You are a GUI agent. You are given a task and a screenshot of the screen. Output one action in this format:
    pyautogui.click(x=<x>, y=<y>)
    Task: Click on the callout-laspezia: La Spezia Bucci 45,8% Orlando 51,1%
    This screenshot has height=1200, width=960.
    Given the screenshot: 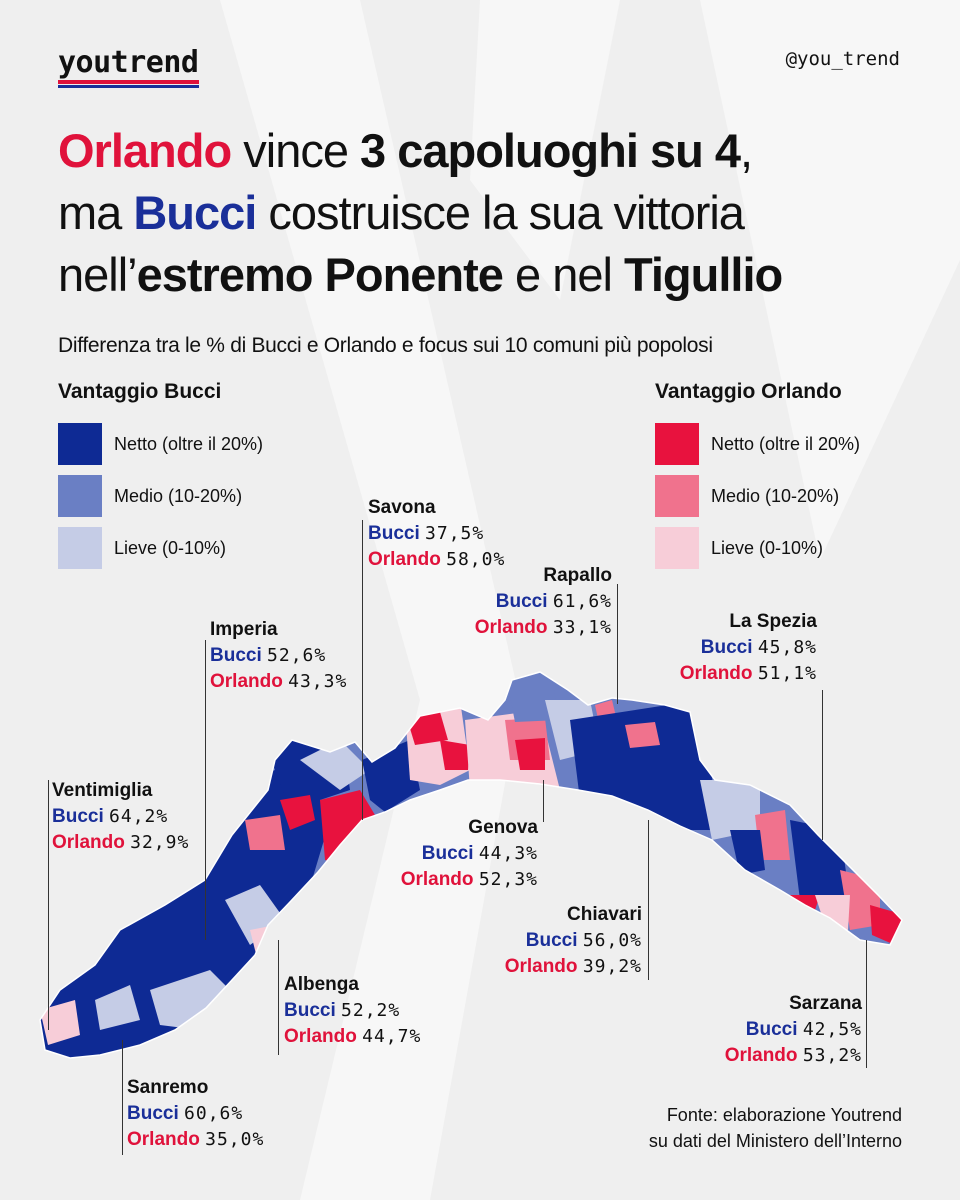 What is the action you would take?
    pyautogui.click(x=748, y=648)
    